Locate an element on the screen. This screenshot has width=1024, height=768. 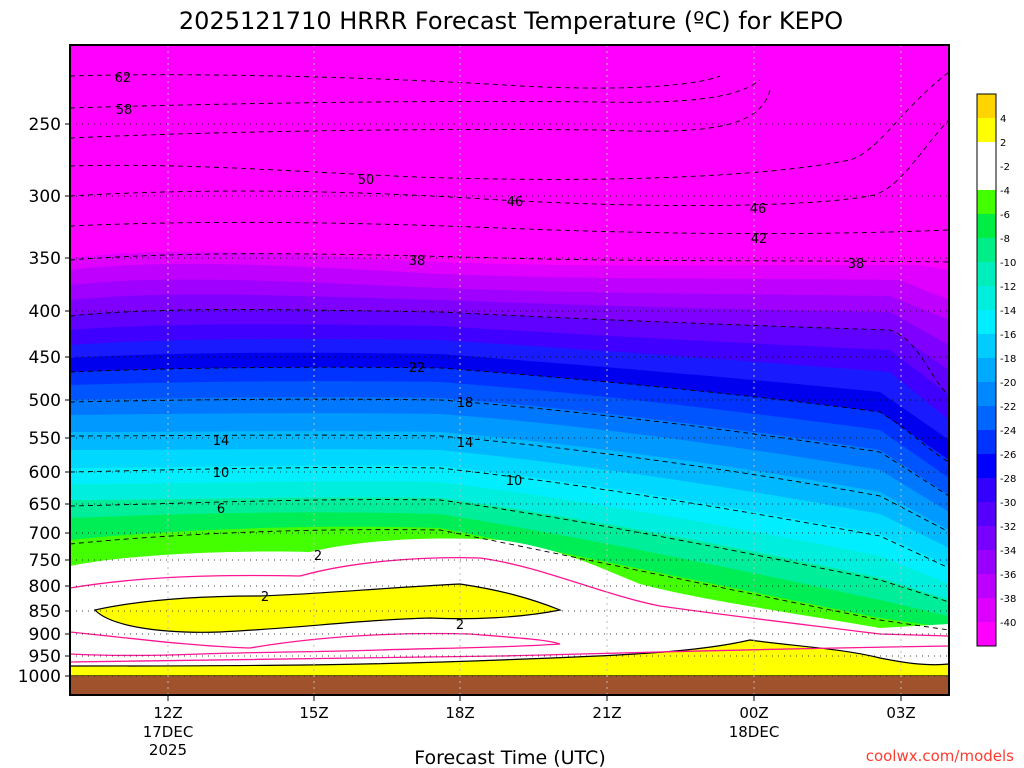
contour-label-50: 50 is located at coordinates (366, 180).